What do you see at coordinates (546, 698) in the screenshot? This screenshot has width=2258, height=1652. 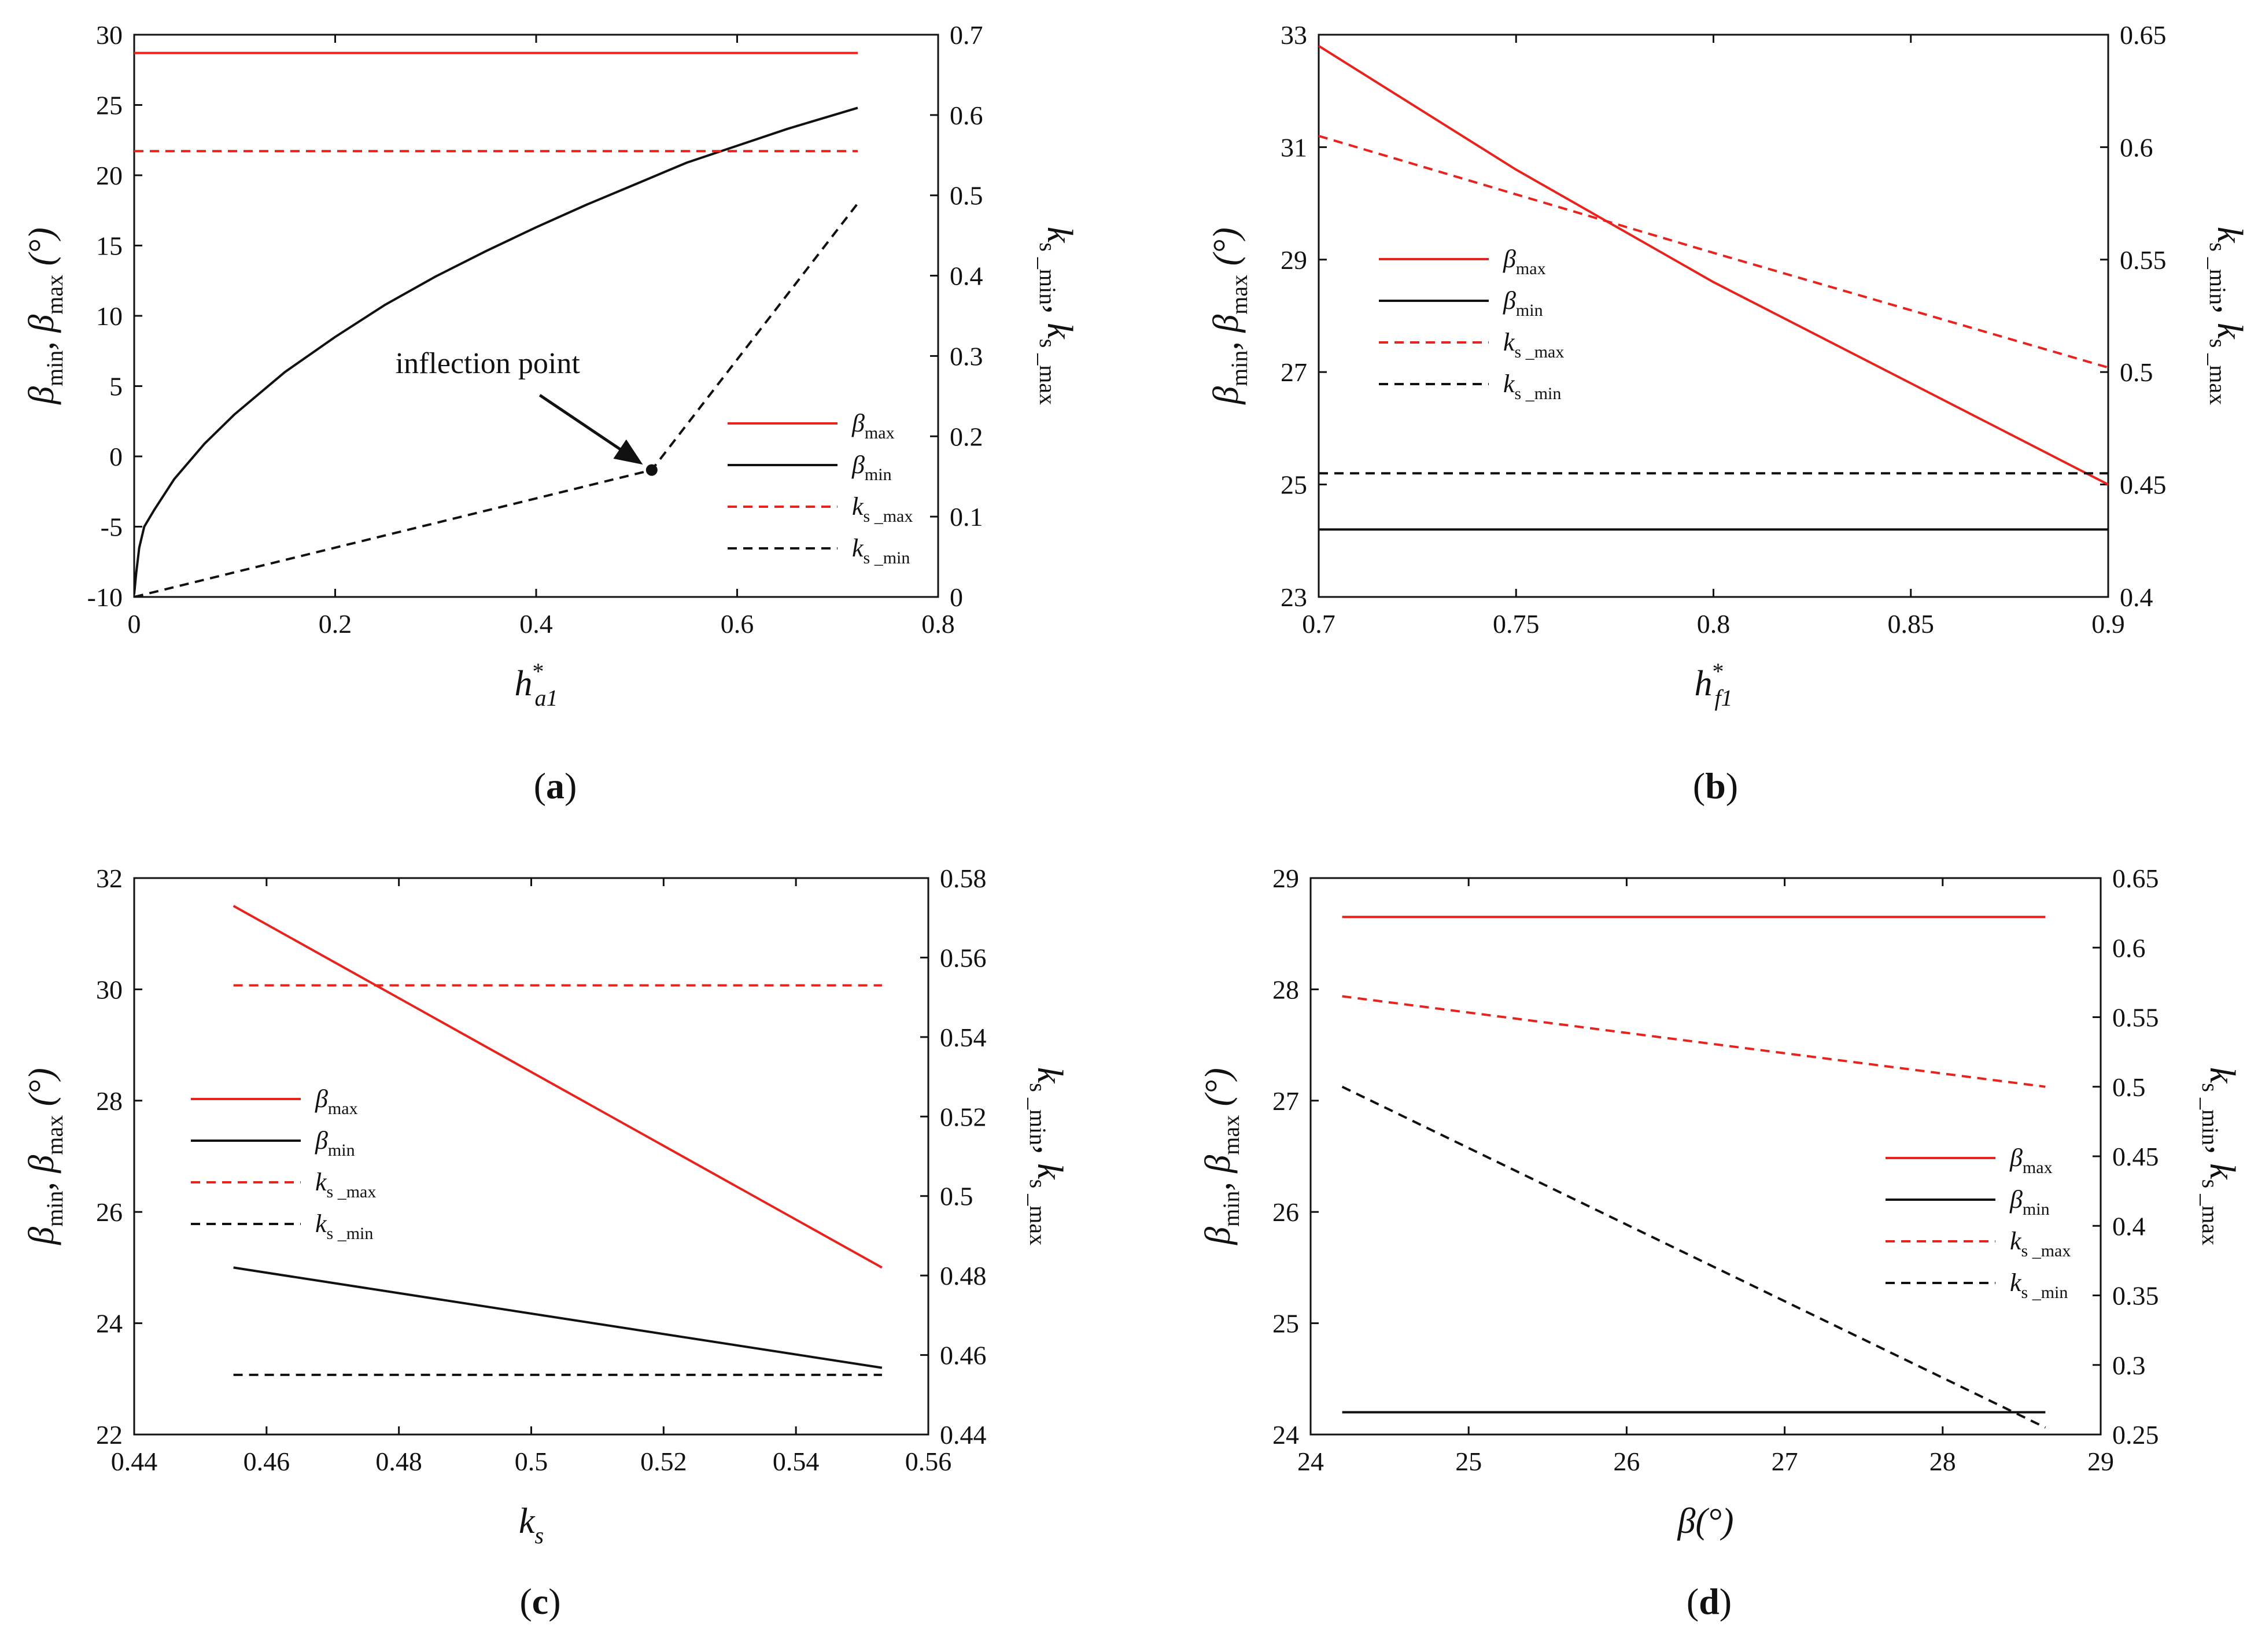 I see `x-axis-label-sub: a1` at bounding box center [546, 698].